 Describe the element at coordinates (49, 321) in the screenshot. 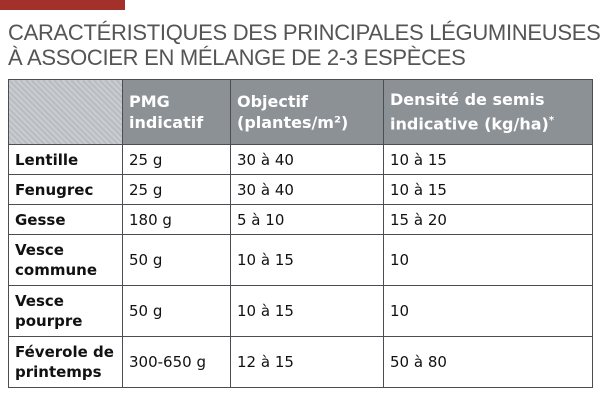

I see `label-text: pourpre` at that location.